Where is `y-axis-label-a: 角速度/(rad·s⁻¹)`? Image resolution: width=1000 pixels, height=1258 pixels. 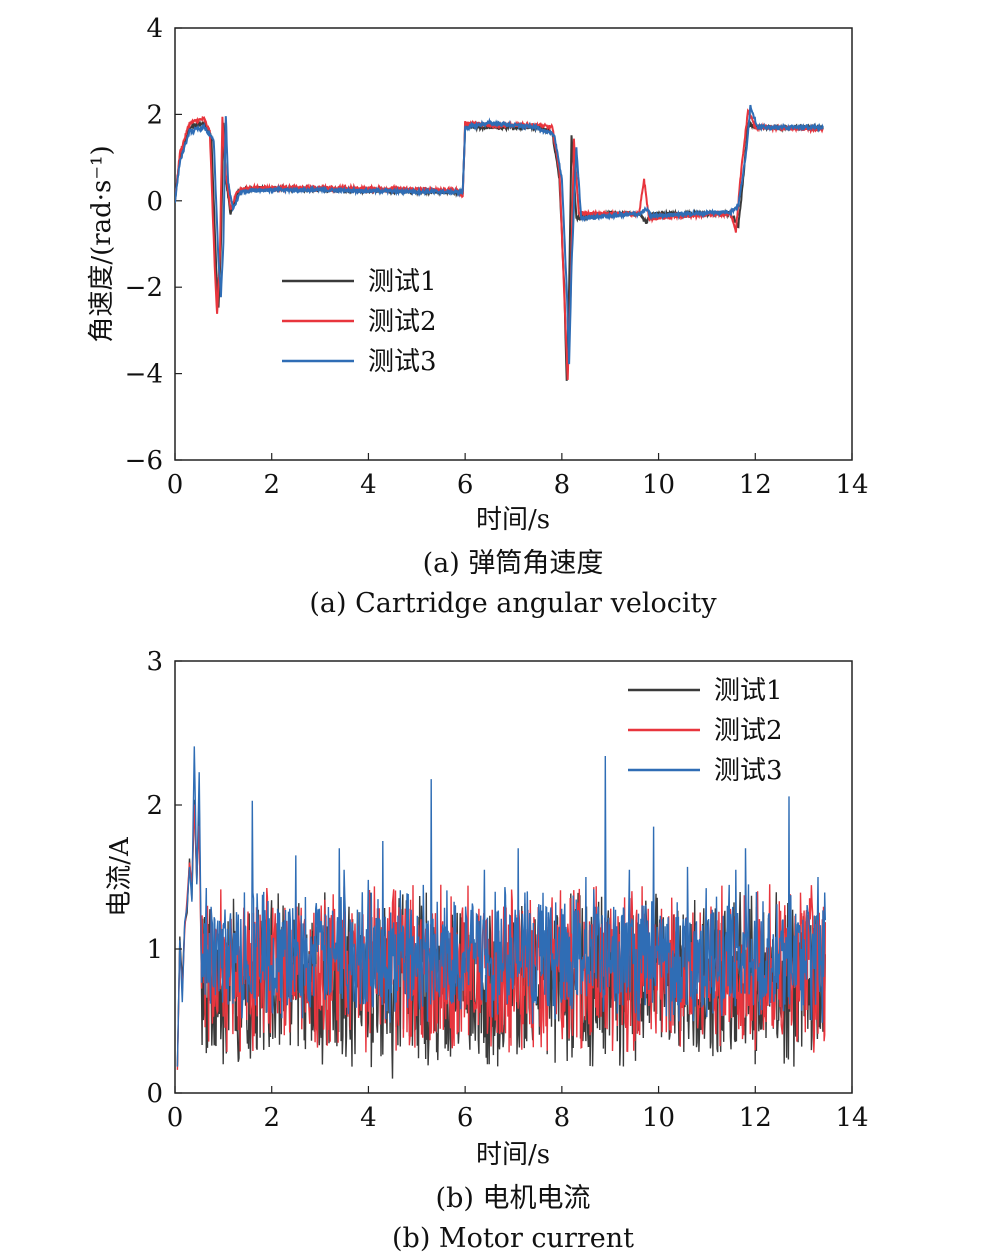 y-axis-label-a: 角速度/(rad·s⁻¹) is located at coordinates (102, 243).